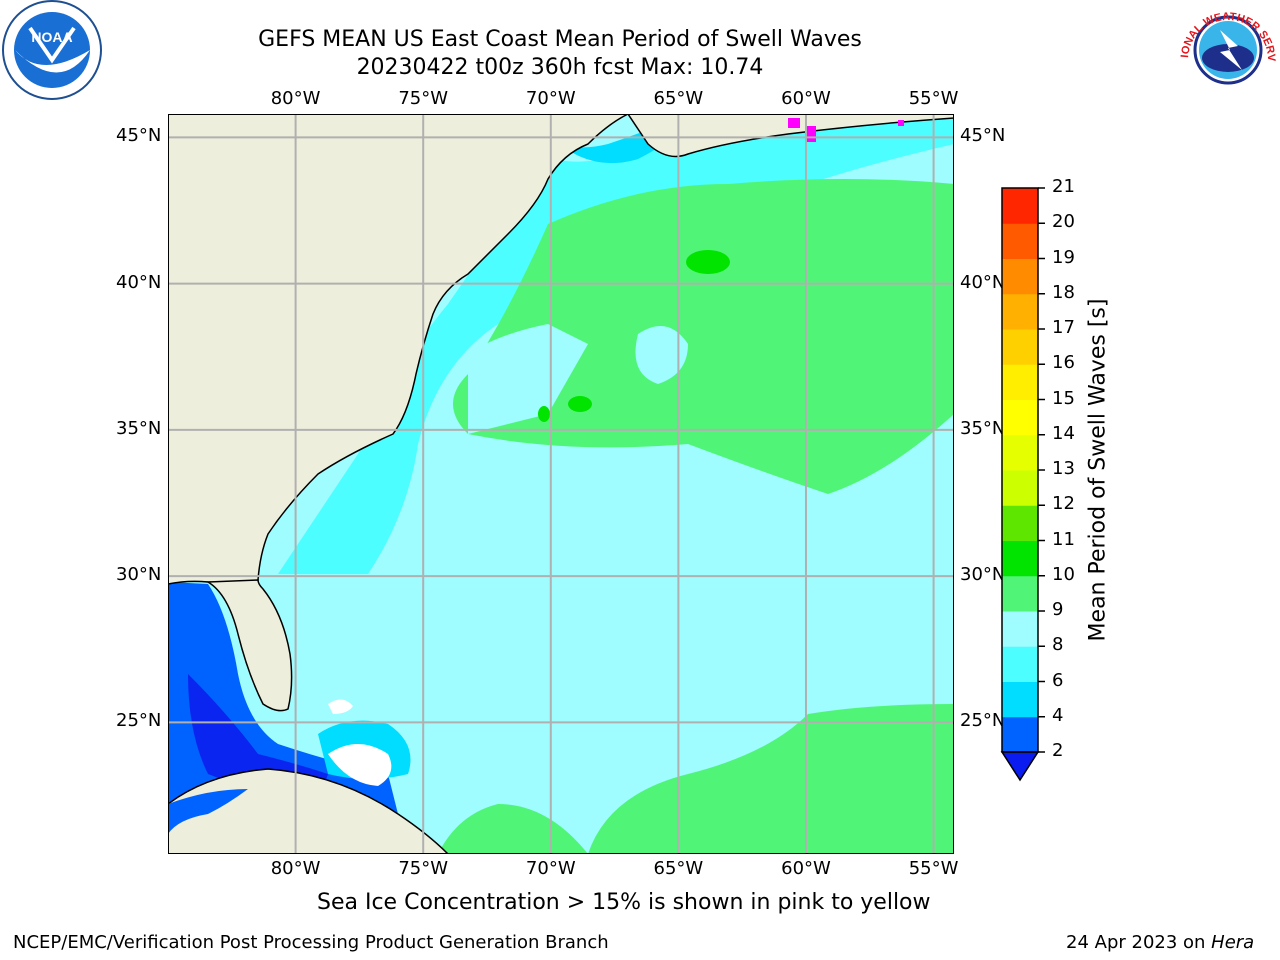  Describe the element at coordinates (51, 37) in the screenshot. I see `noaa-logo-text: NOAA` at that location.